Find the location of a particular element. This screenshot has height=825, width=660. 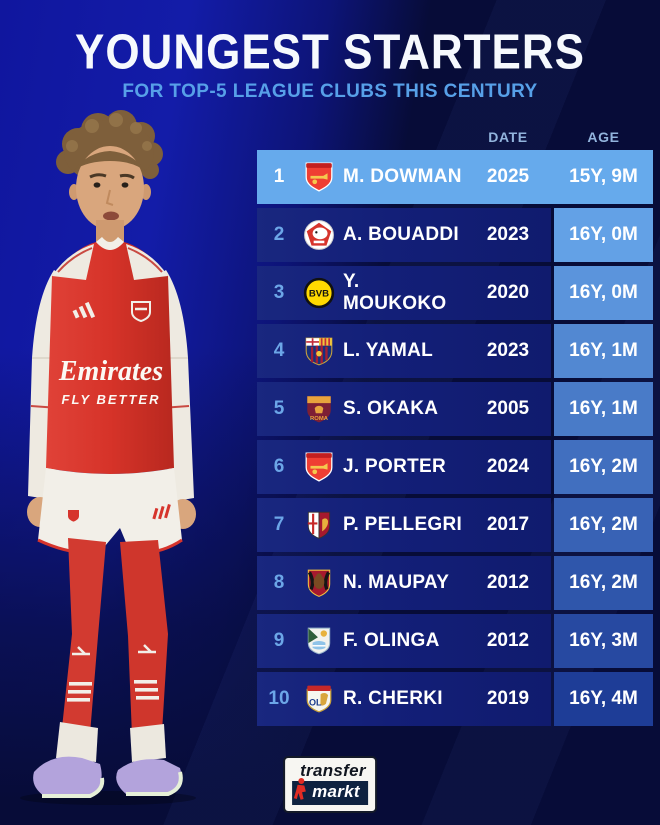

rank-cell: 6 is located at coordinates (279, 466).